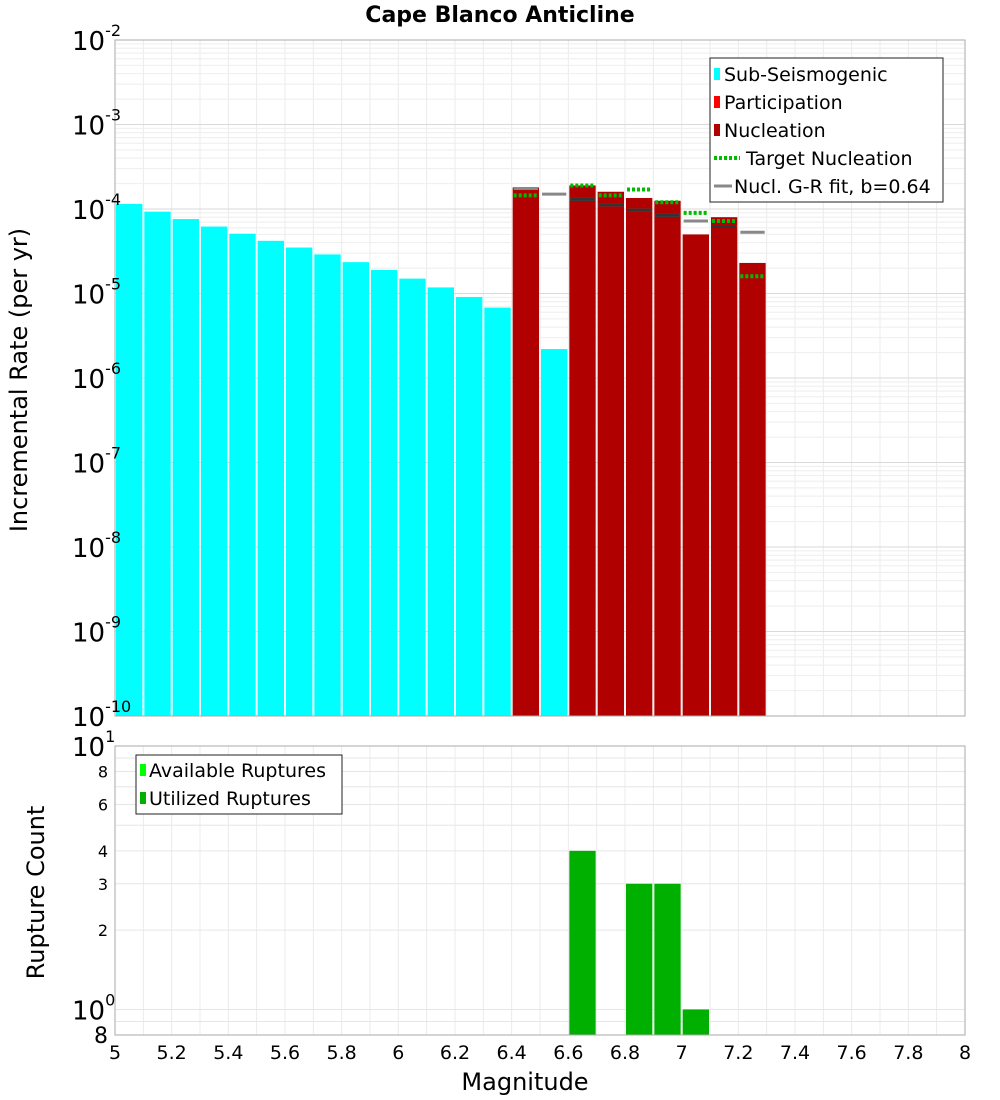  What do you see at coordinates (398, 1053) in the screenshot?
I see `x-tick-label: 6` at bounding box center [398, 1053].